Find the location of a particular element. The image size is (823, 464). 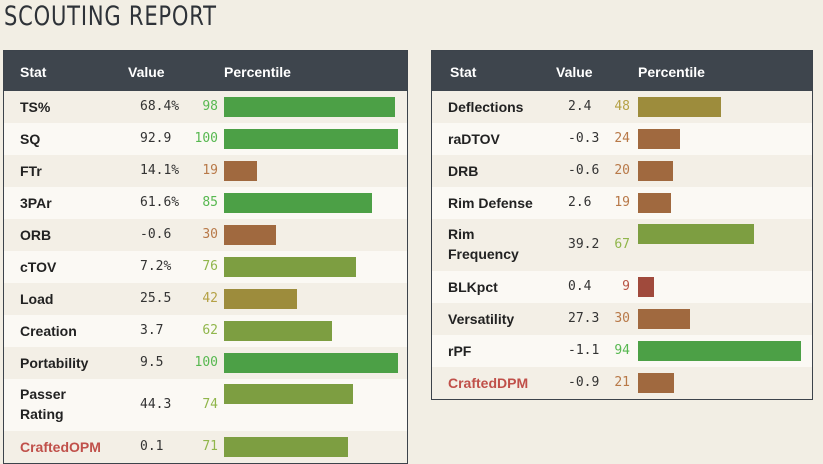

stat-name: ORB is located at coordinates (36, 235).